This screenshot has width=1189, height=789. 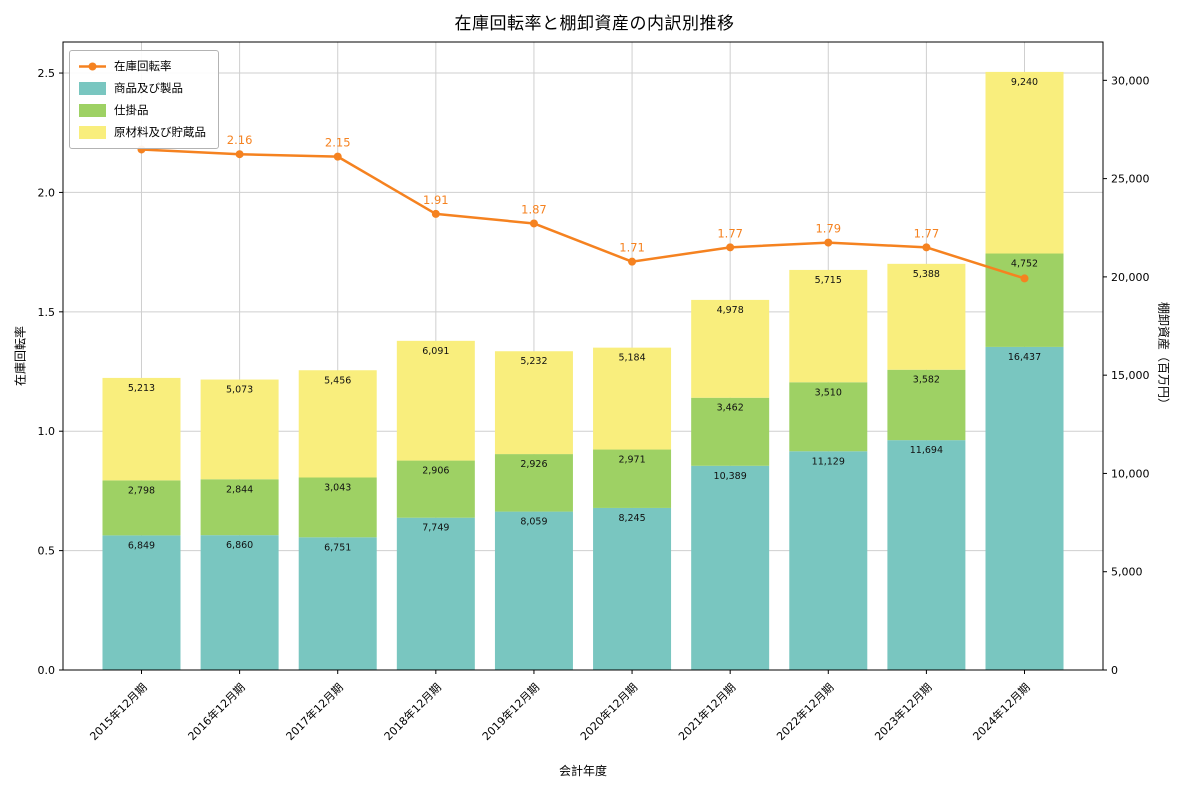 What do you see at coordinates (435, 528) in the screenshot?
I see `bar-value-label: 7,749` at bounding box center [435, 528].